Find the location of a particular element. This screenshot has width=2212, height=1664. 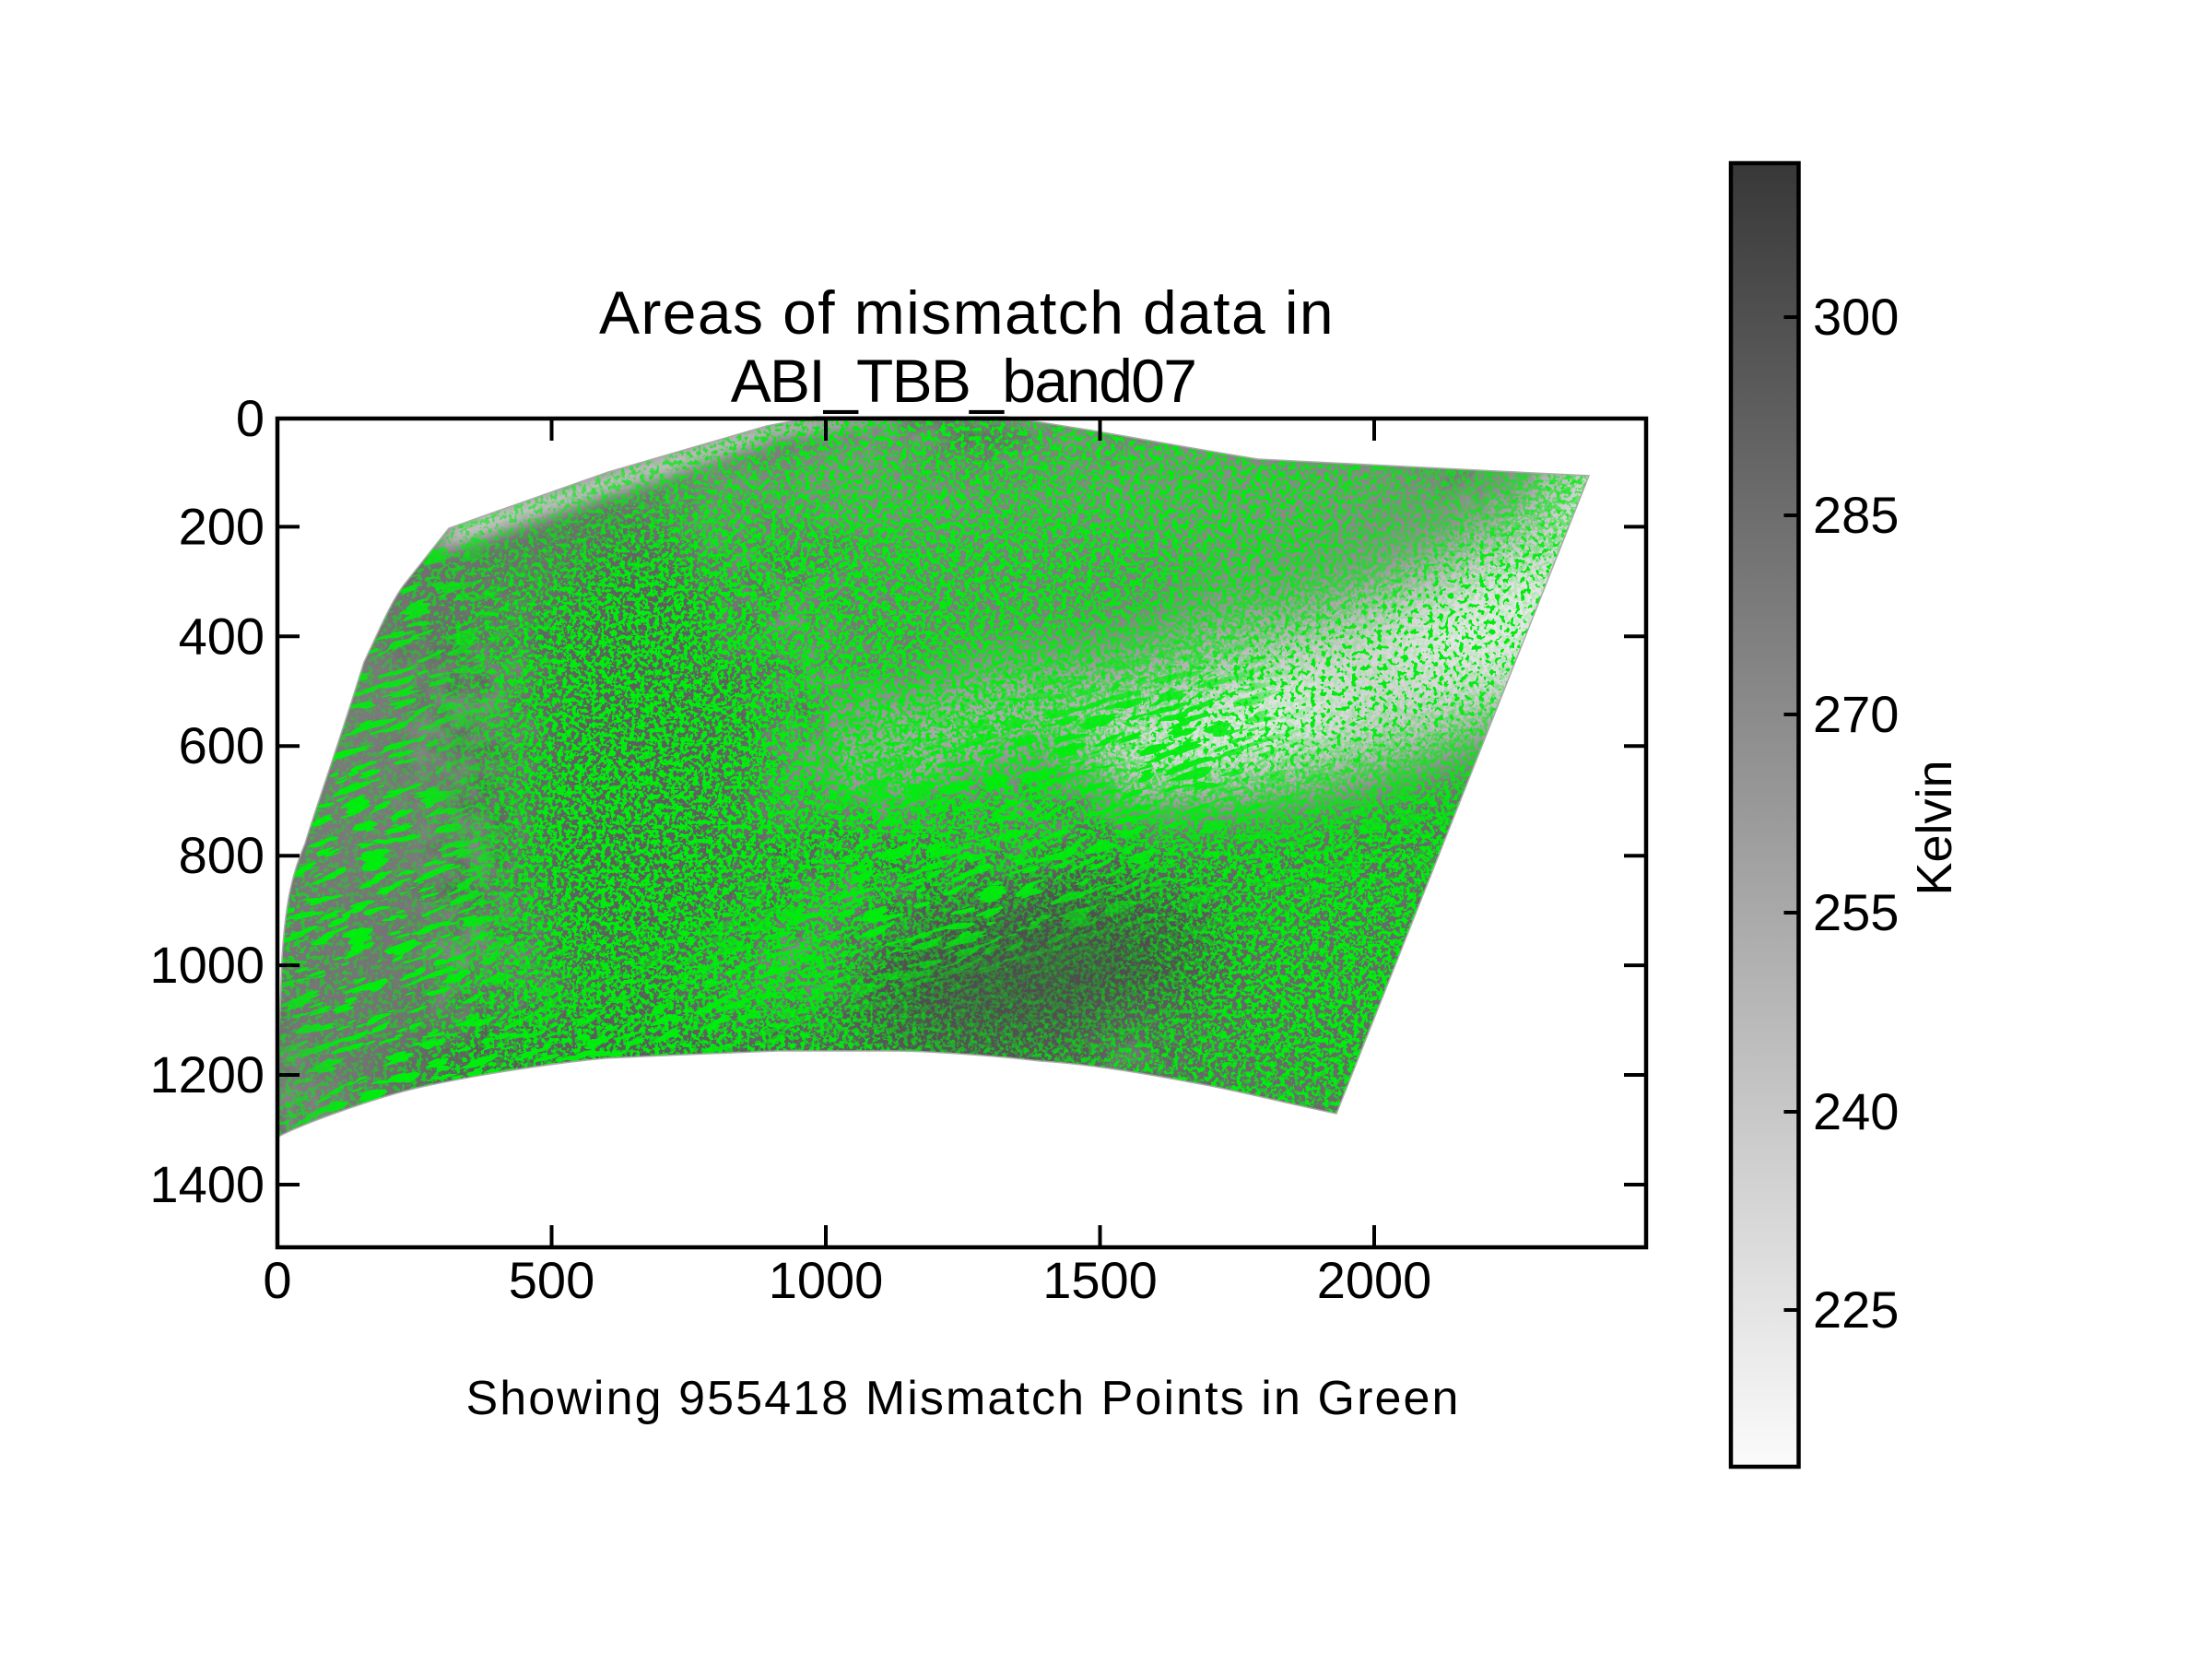

svg-text: 300 is located at coordinates (1856, 317).